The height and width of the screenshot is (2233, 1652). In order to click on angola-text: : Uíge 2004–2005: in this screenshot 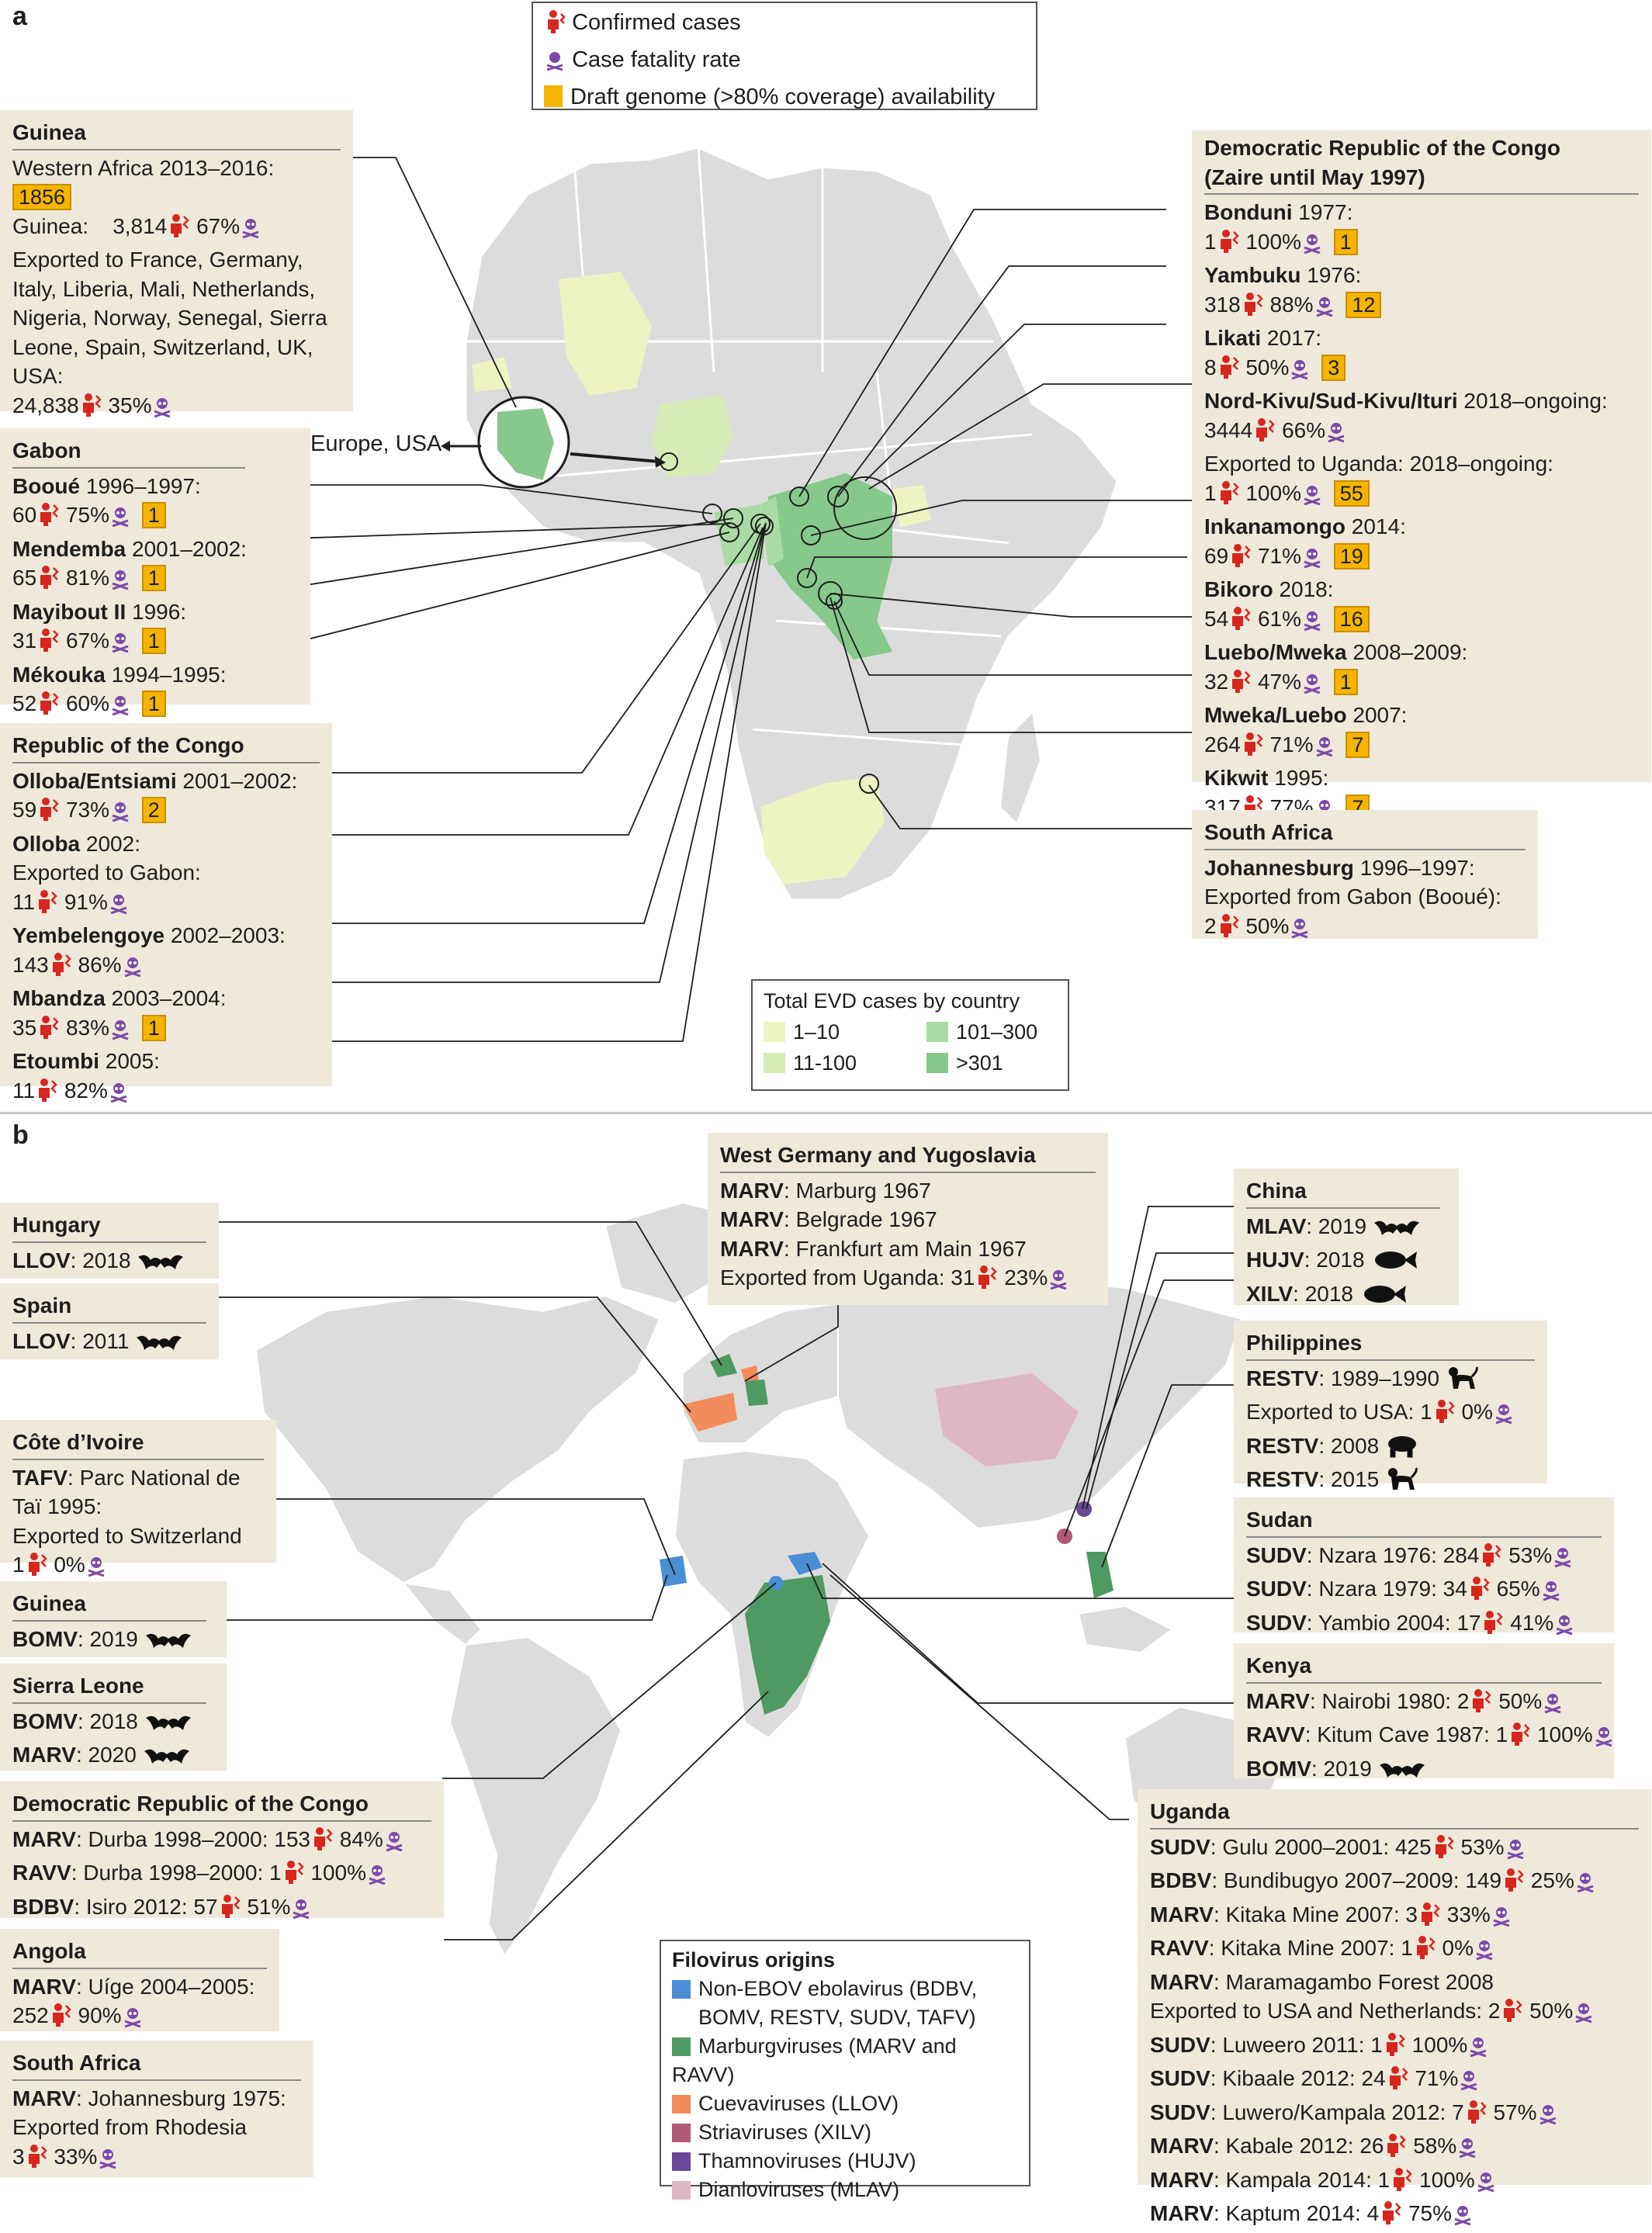, I will do `click(165, 1987)`.